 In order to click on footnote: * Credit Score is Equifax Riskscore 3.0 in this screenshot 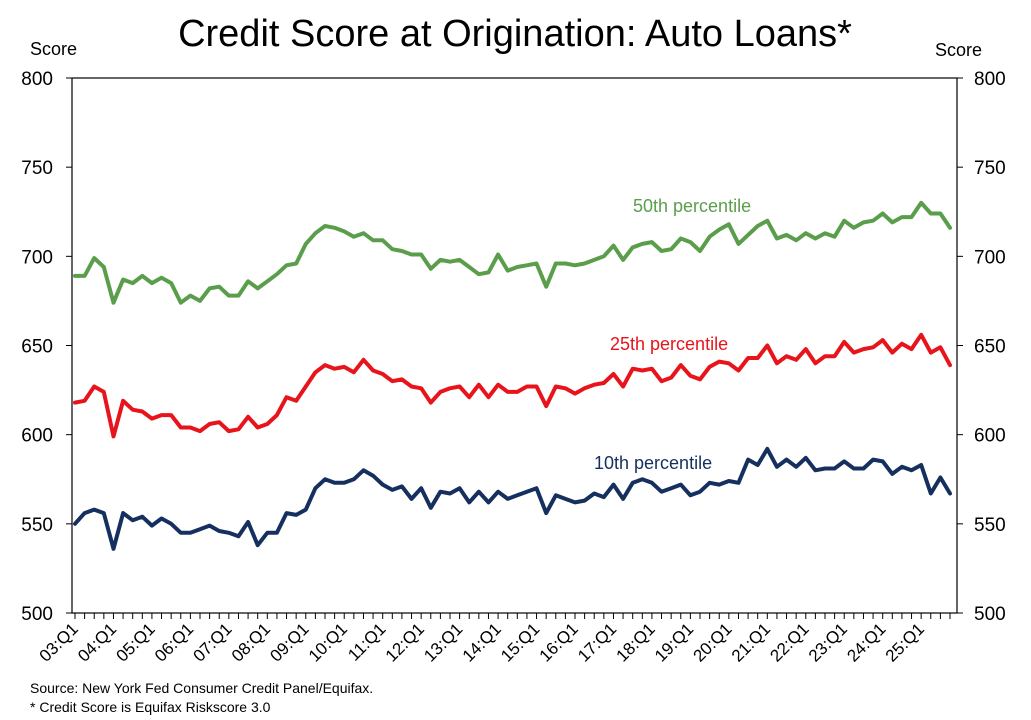, I will do `click(150, 707)`.